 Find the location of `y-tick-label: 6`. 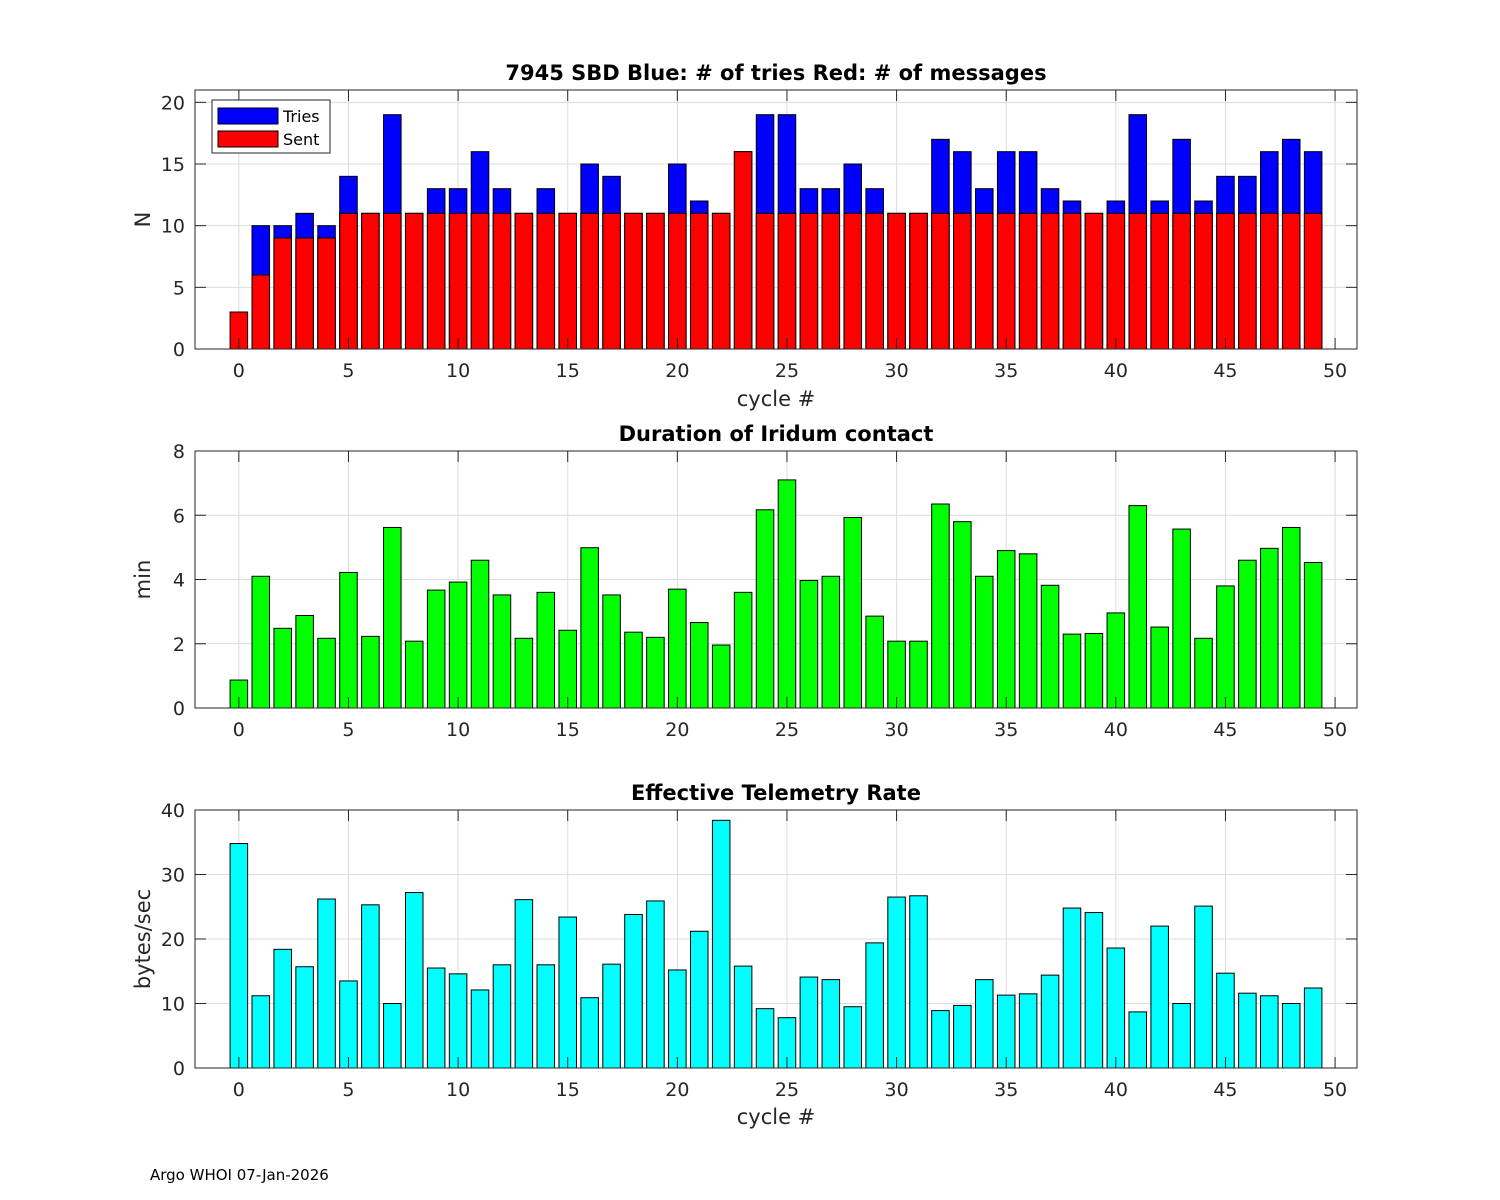

y-tick-label: 6 is located at coordinates (179, 516).